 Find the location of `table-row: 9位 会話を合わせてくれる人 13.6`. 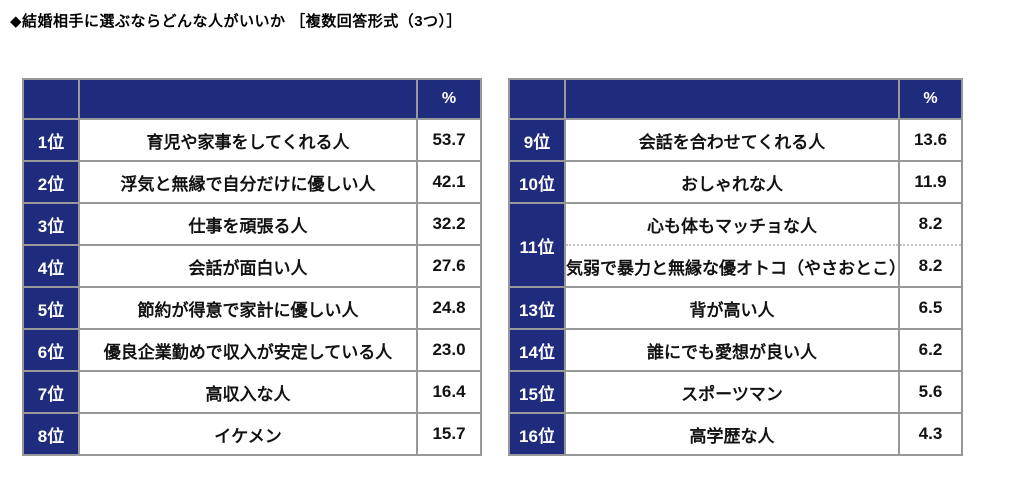

table-row: 9位 会話を合わせてくれる人 13.6 is located at coordinates (735, 140).